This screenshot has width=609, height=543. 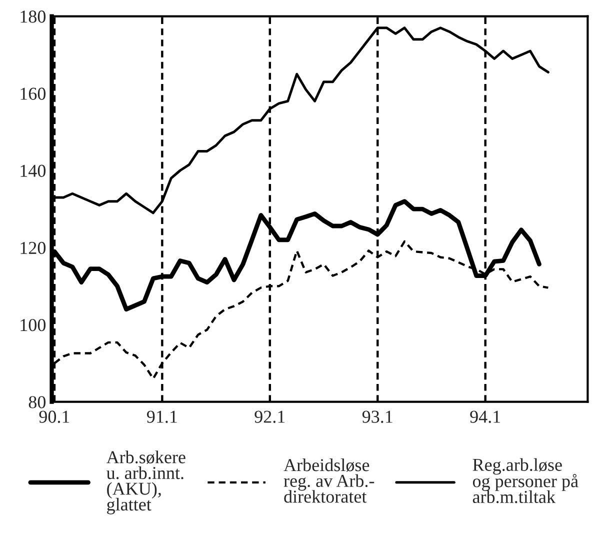 I want to click on x-tick-label: 90.1, so click(x=54, y=416).